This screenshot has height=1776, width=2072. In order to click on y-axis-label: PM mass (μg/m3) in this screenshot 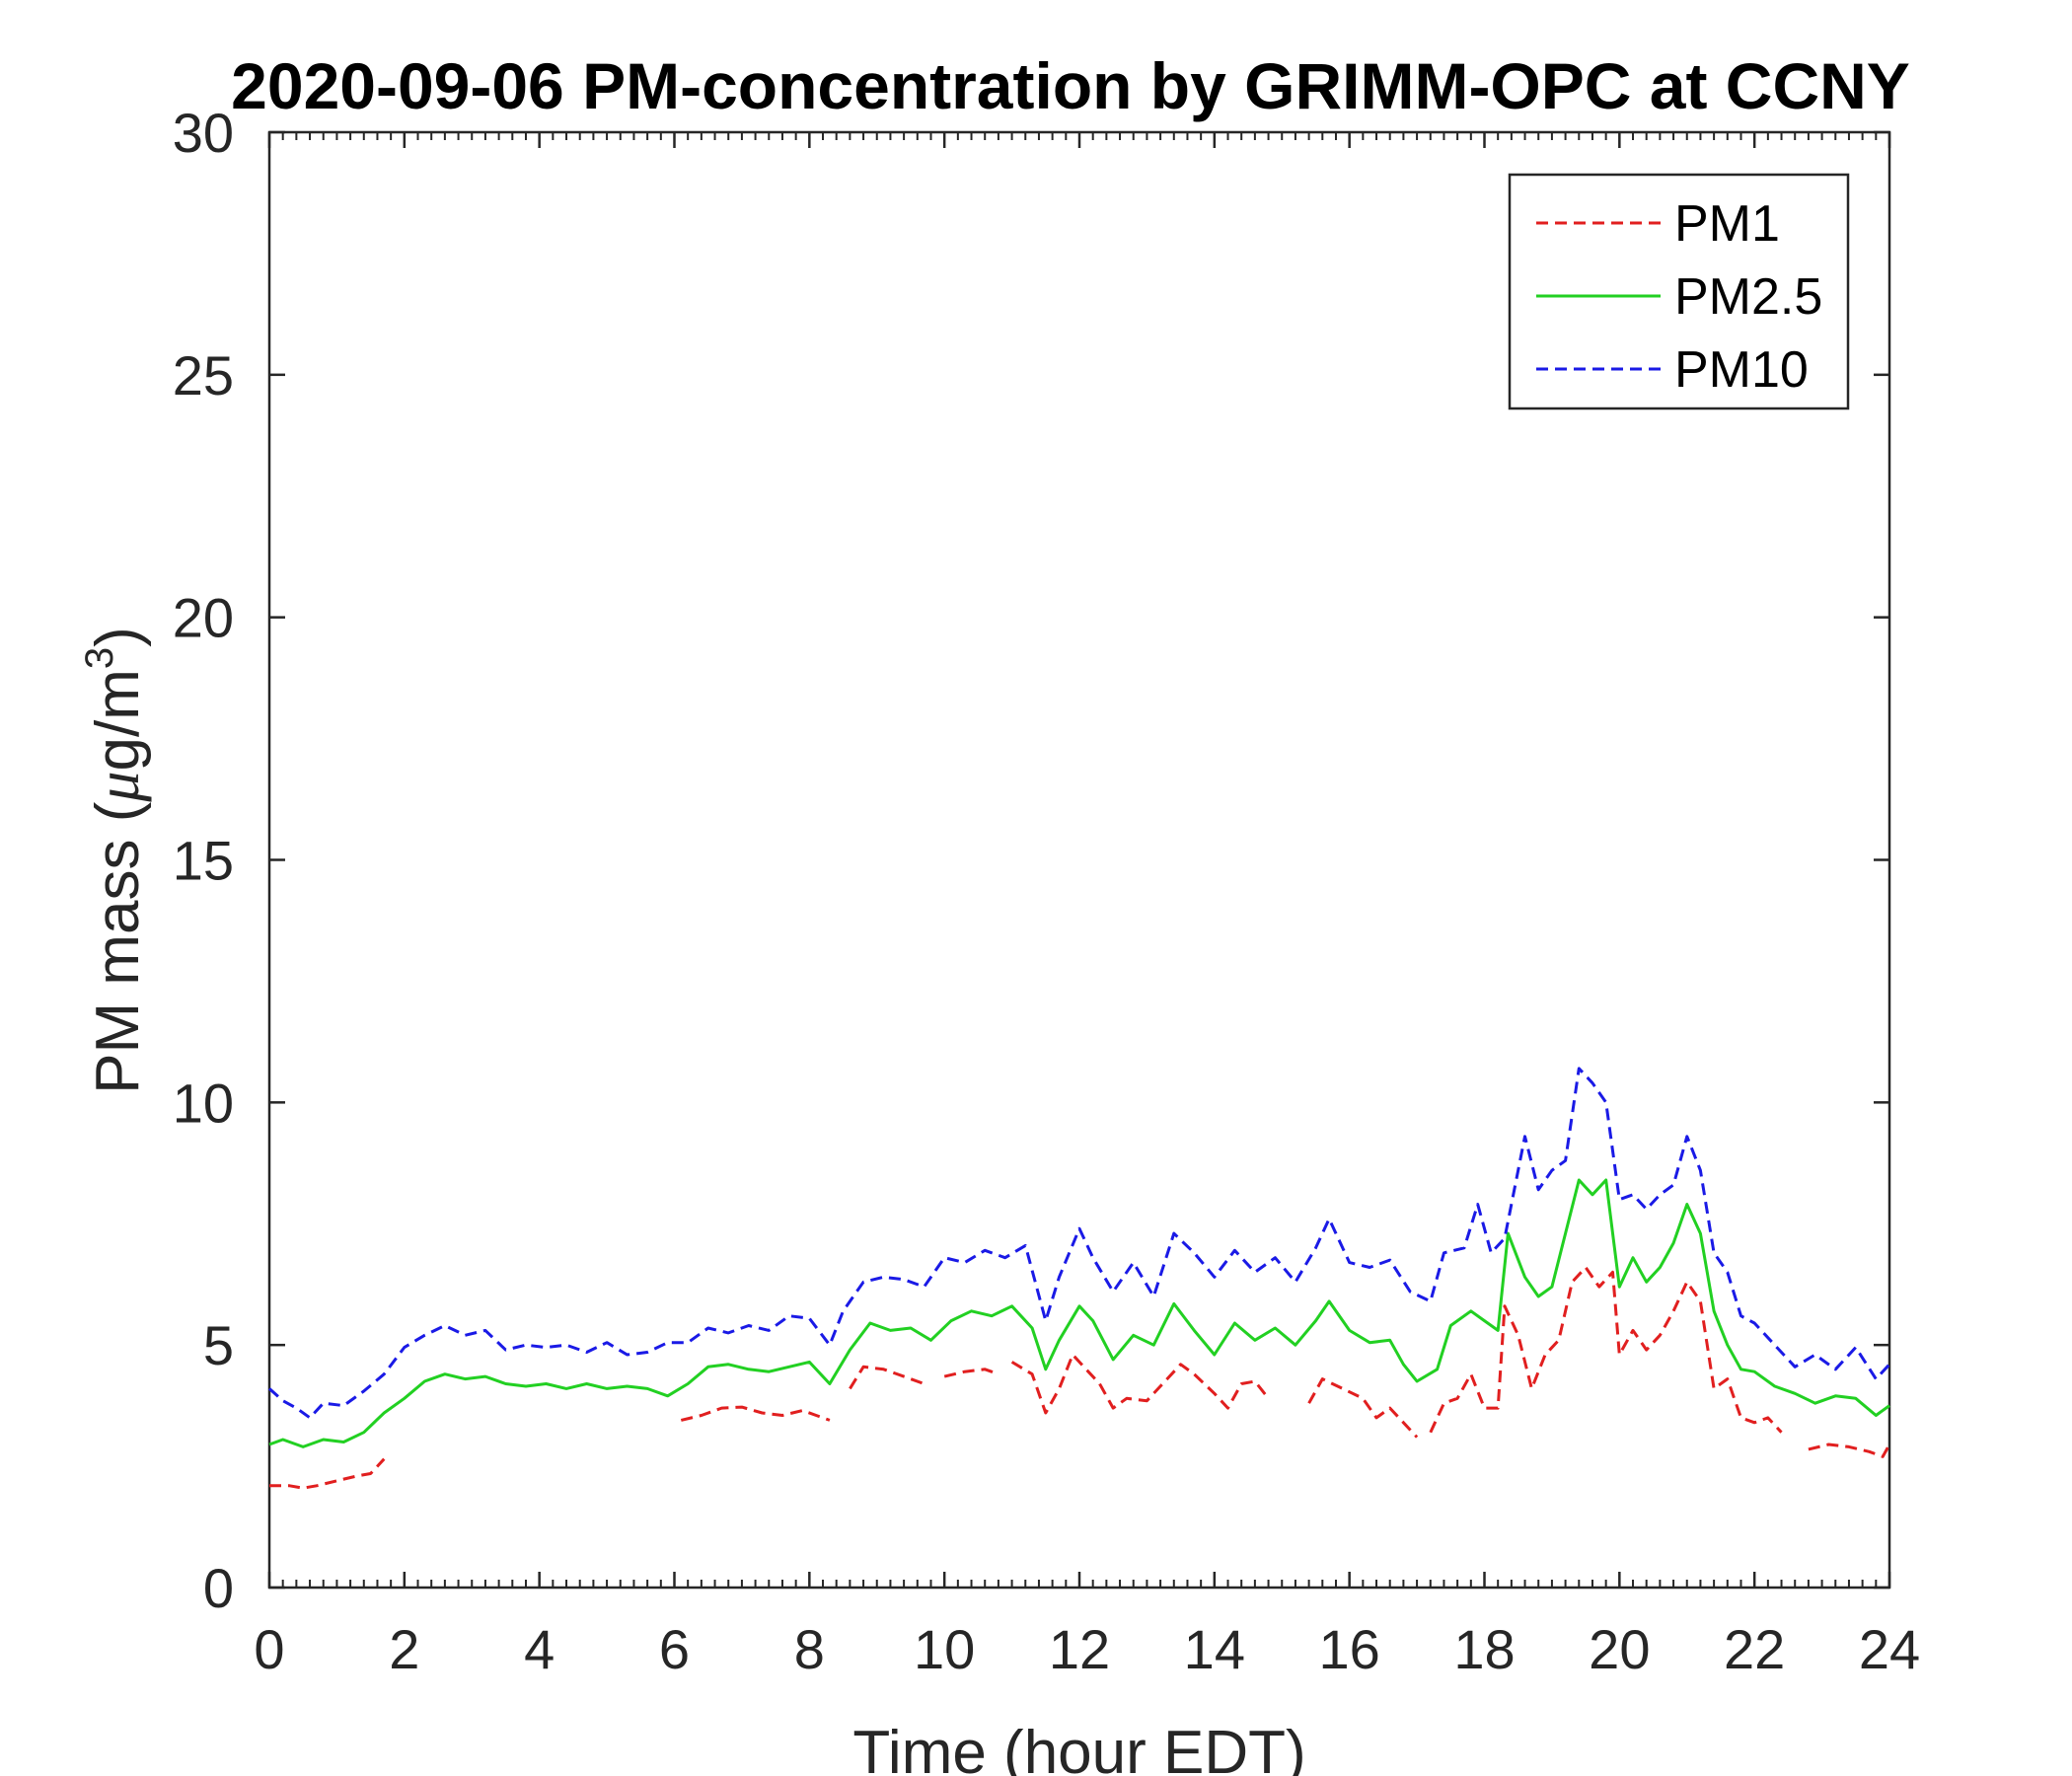, I will do `click(115, 861)`.